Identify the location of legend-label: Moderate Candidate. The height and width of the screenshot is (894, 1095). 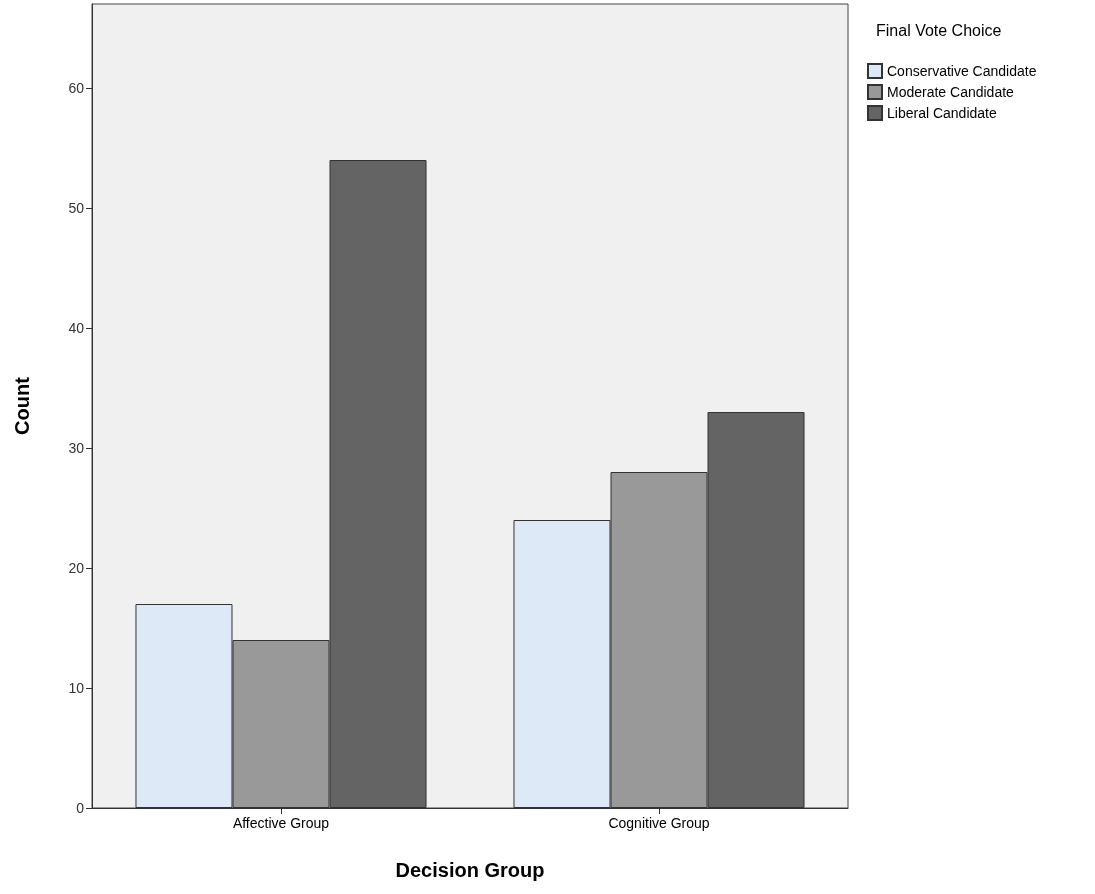
(951, 92).